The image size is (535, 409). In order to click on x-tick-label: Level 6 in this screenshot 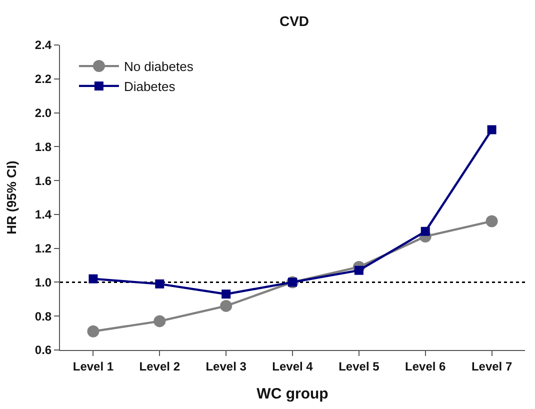, I will do `click(425, 366)`.